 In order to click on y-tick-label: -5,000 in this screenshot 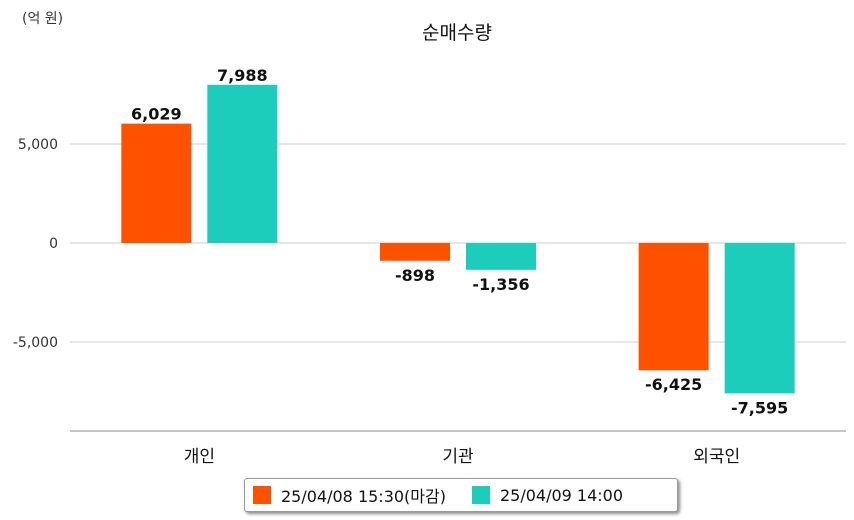, I will do `click(35, 343)`.